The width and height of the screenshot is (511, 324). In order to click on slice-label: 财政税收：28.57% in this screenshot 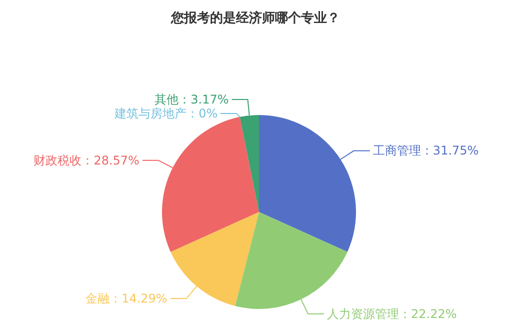, I will do `click(87, 160)`.